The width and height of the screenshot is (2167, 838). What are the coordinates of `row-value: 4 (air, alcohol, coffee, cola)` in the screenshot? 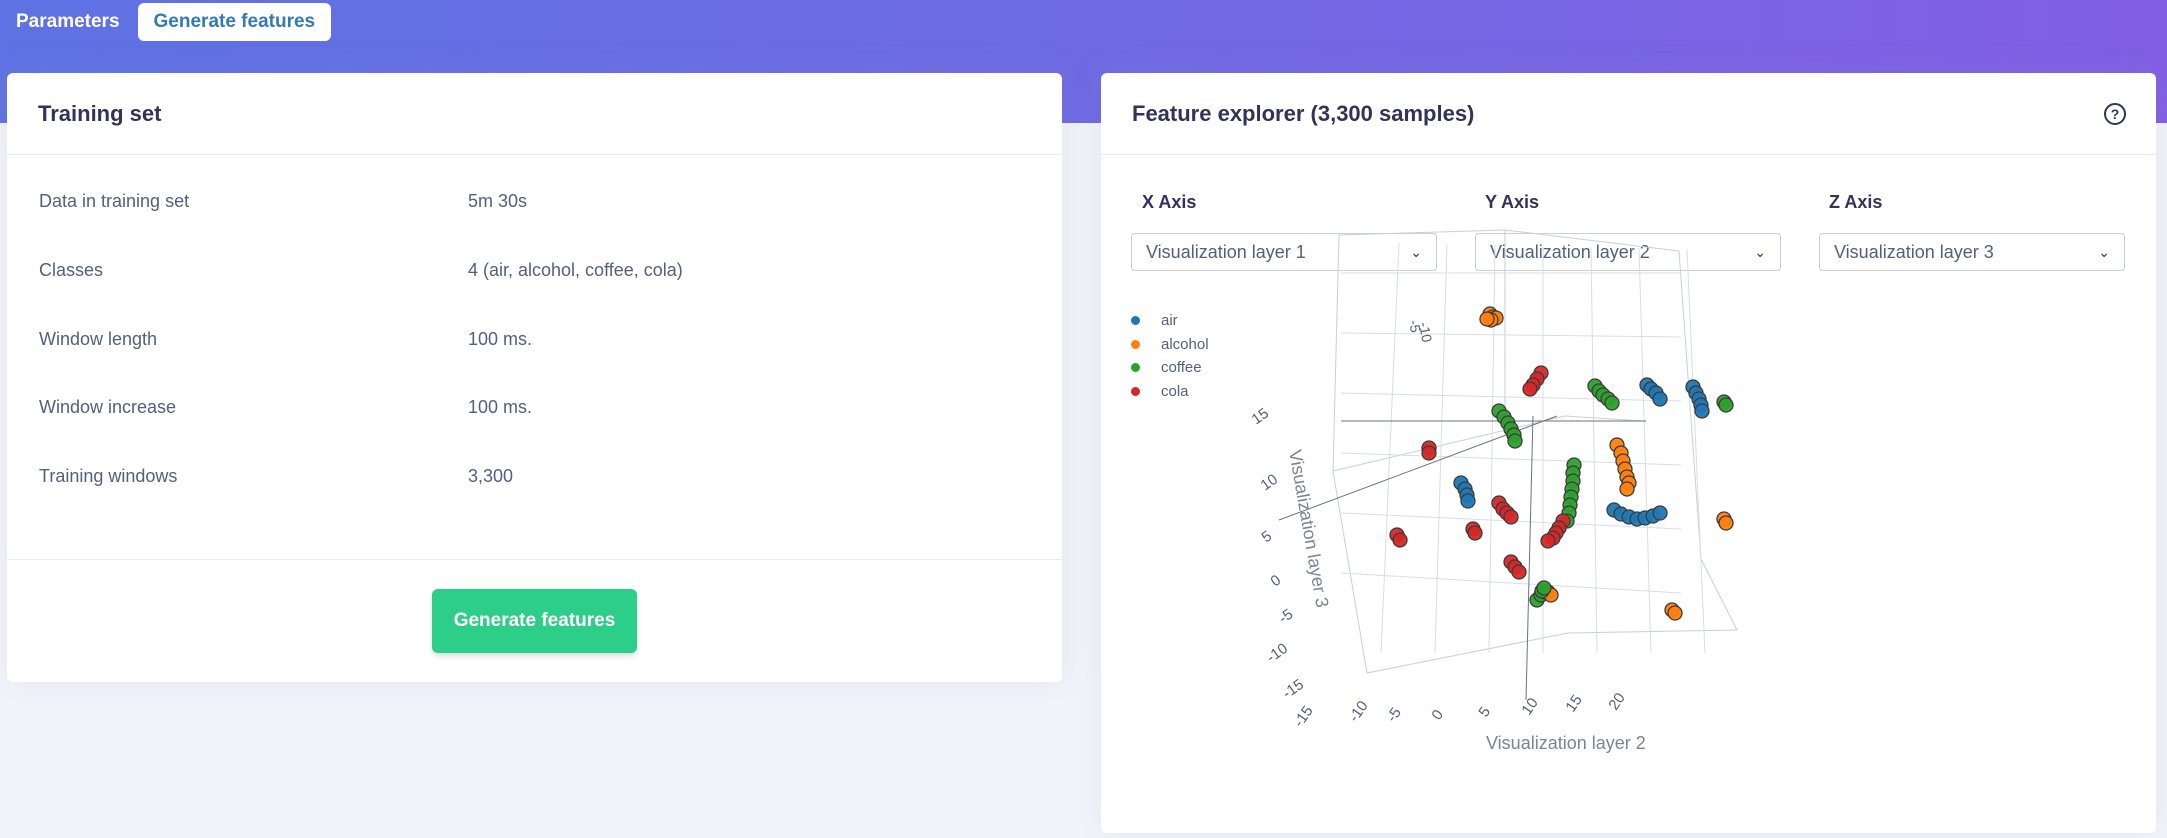 It's located at (575, 270).